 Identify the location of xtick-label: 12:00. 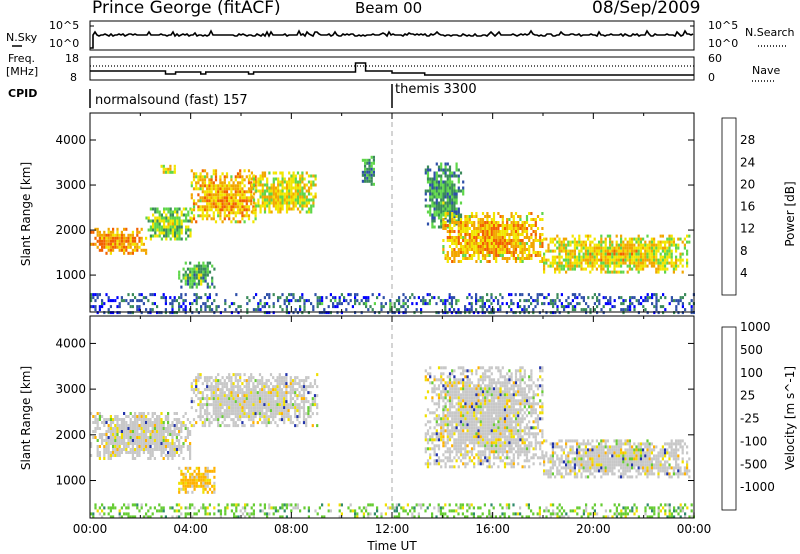
(392, 529).